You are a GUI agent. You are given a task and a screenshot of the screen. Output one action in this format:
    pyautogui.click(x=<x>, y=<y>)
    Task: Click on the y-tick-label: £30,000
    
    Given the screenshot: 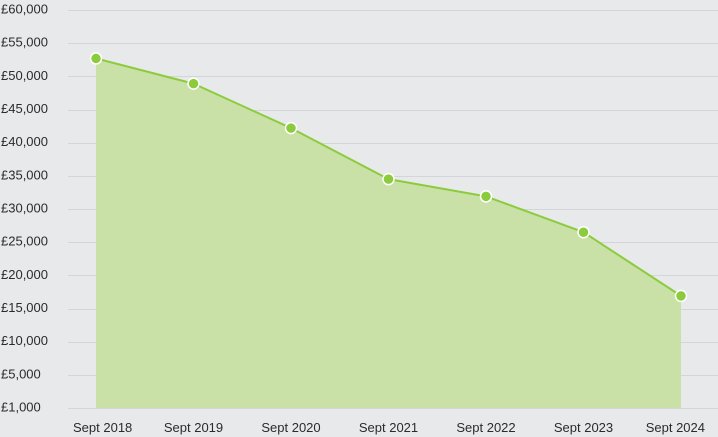 What is the action you would take?
    pyautogui.click(x=24, y=207)
    